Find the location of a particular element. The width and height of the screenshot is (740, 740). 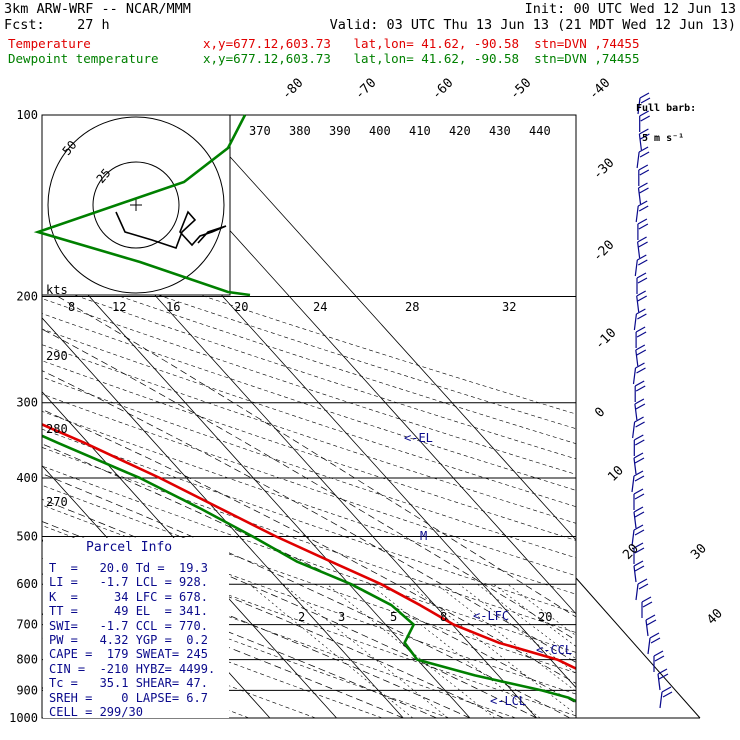

dewpoint-legend: Dewpoint temperature is located at coordinates (83, 58).